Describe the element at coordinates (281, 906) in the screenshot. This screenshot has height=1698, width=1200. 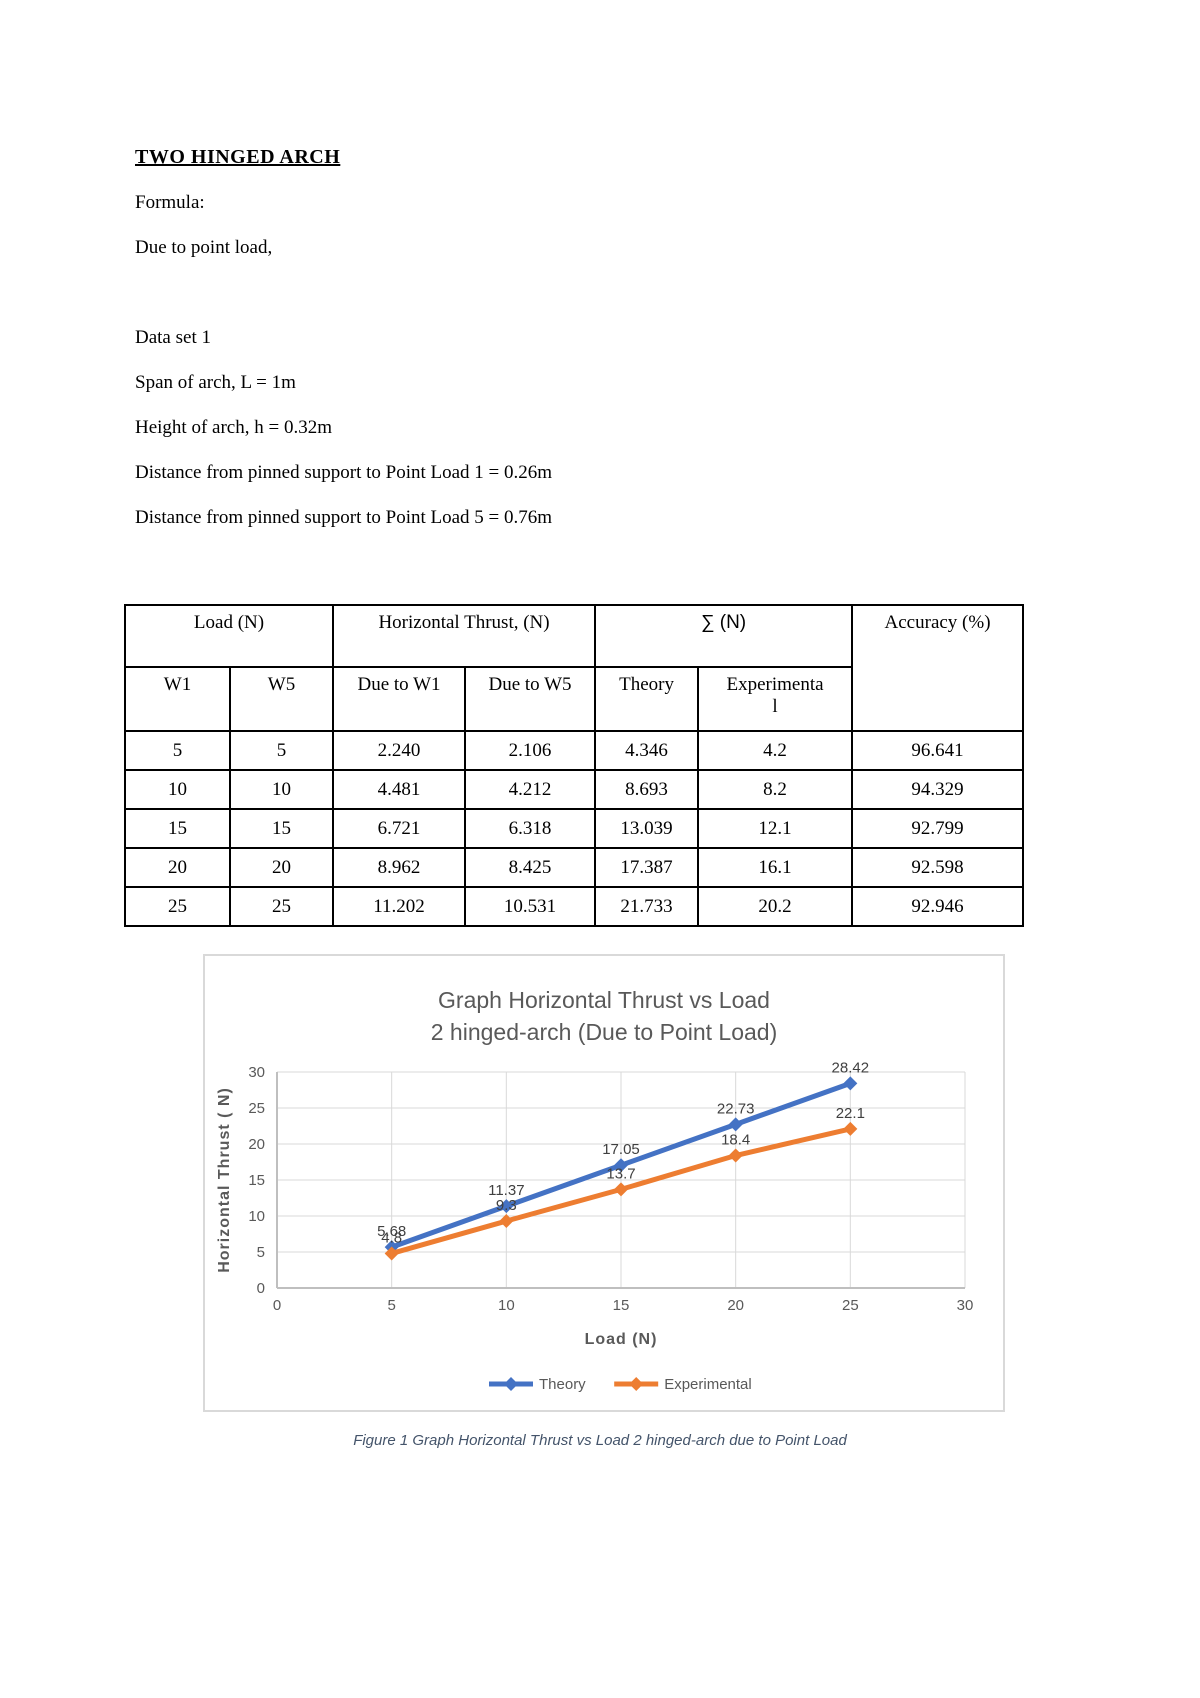
I see `cell-w5: 25` at that location.